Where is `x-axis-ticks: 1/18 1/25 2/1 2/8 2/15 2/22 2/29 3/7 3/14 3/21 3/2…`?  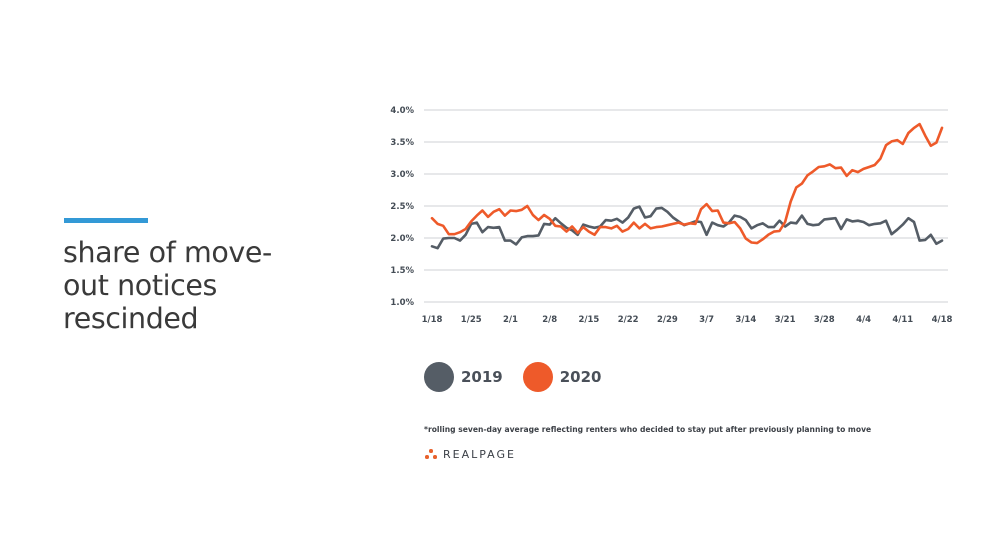
x-axis-ticks: 1/18 1/25 2/1 2/8 2/15 2/22 2/29 3/7 3/14 3/21 3/2… is located at coordinates (687, 320).